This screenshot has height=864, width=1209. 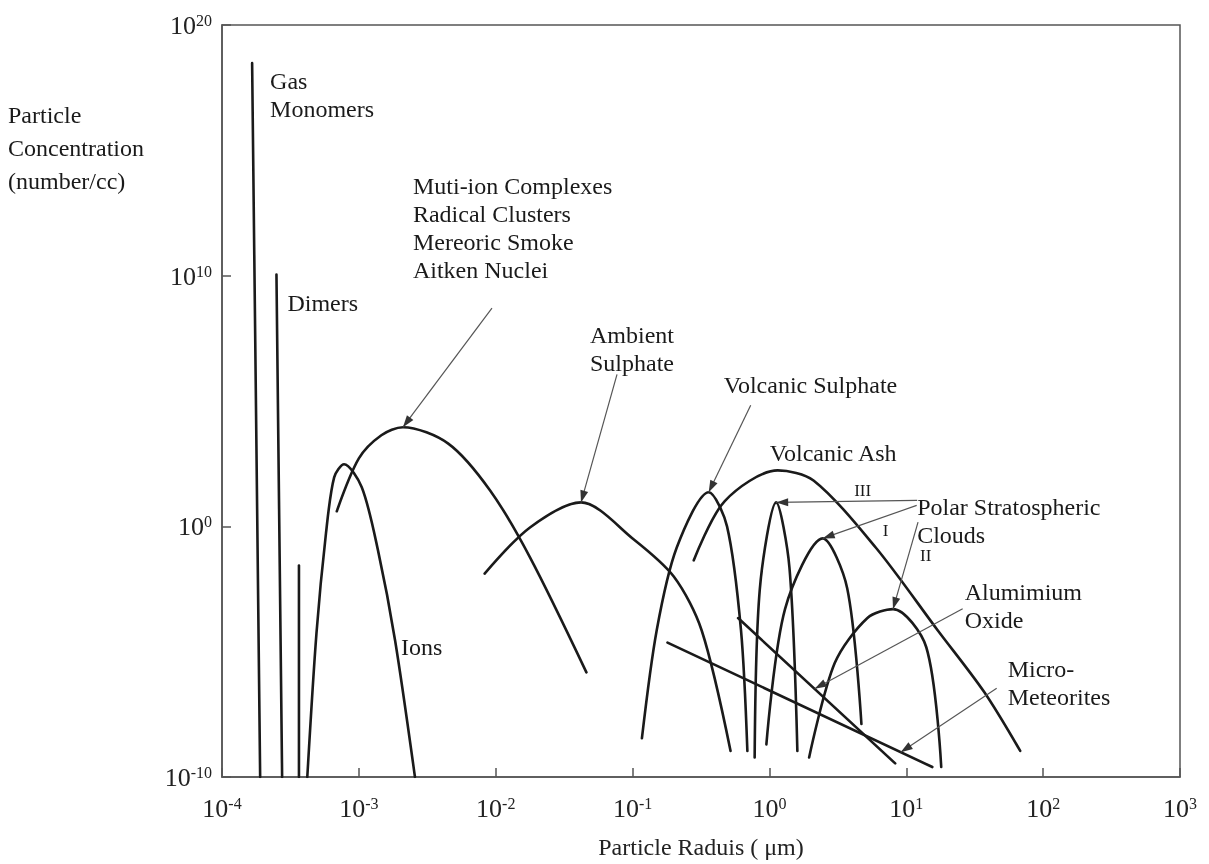 What do you see at coordinates (1180, 808) in the screenshot?
I see `x-tick-label: 10$^{3}$` at bounding box center [1180, 808].